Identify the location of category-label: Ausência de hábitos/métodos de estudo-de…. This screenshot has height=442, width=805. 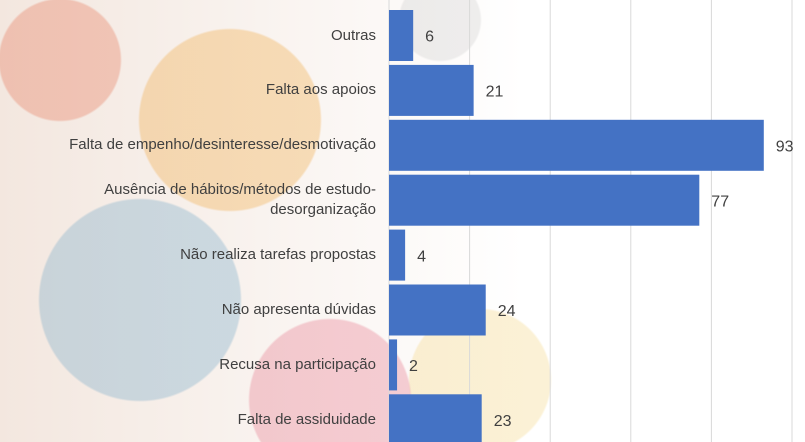
(240, 200).